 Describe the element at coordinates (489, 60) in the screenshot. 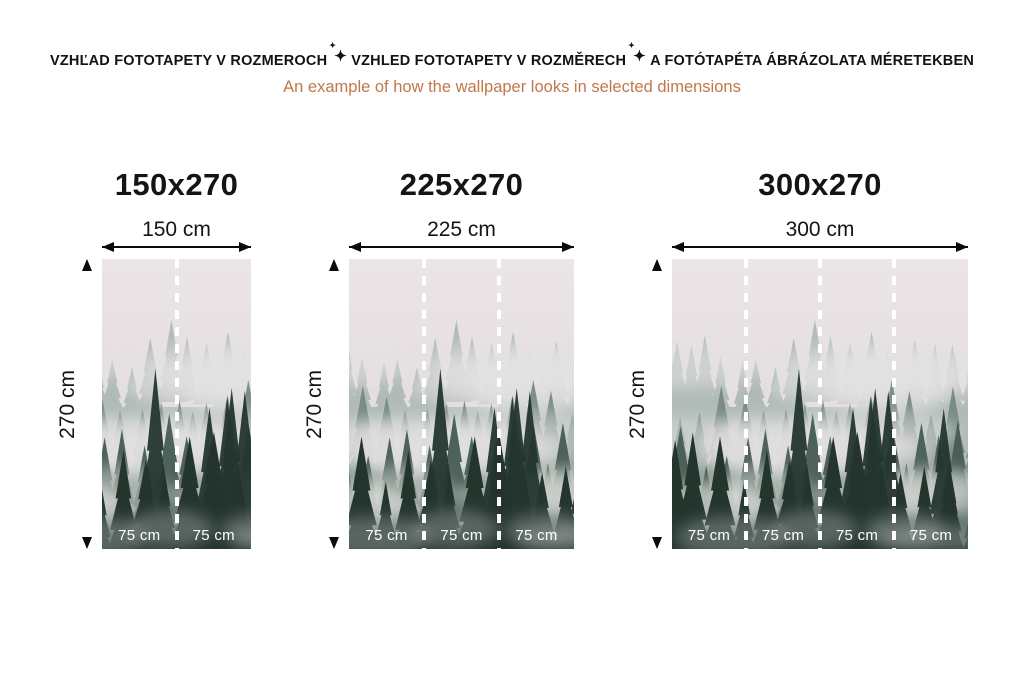

I see `title-part-cz: VZHLED FOTOTAPETY V ROZMĚRECH` at that location.